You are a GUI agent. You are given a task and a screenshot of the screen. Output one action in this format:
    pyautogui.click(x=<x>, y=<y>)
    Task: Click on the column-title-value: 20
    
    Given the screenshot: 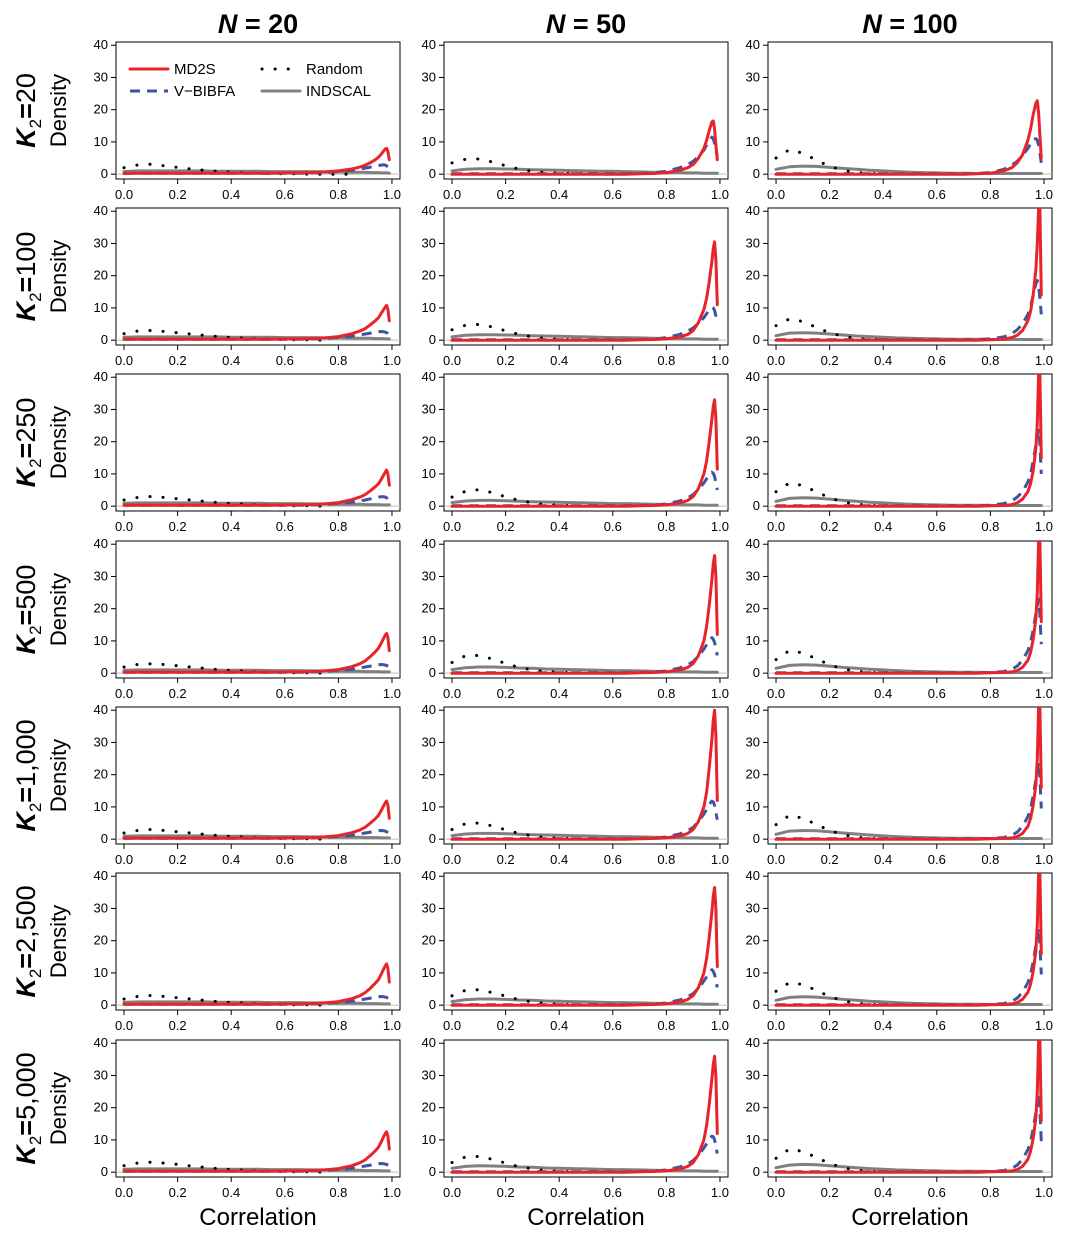 What is the action you would take?
    pyautogui.click(x=283, y=24)
    